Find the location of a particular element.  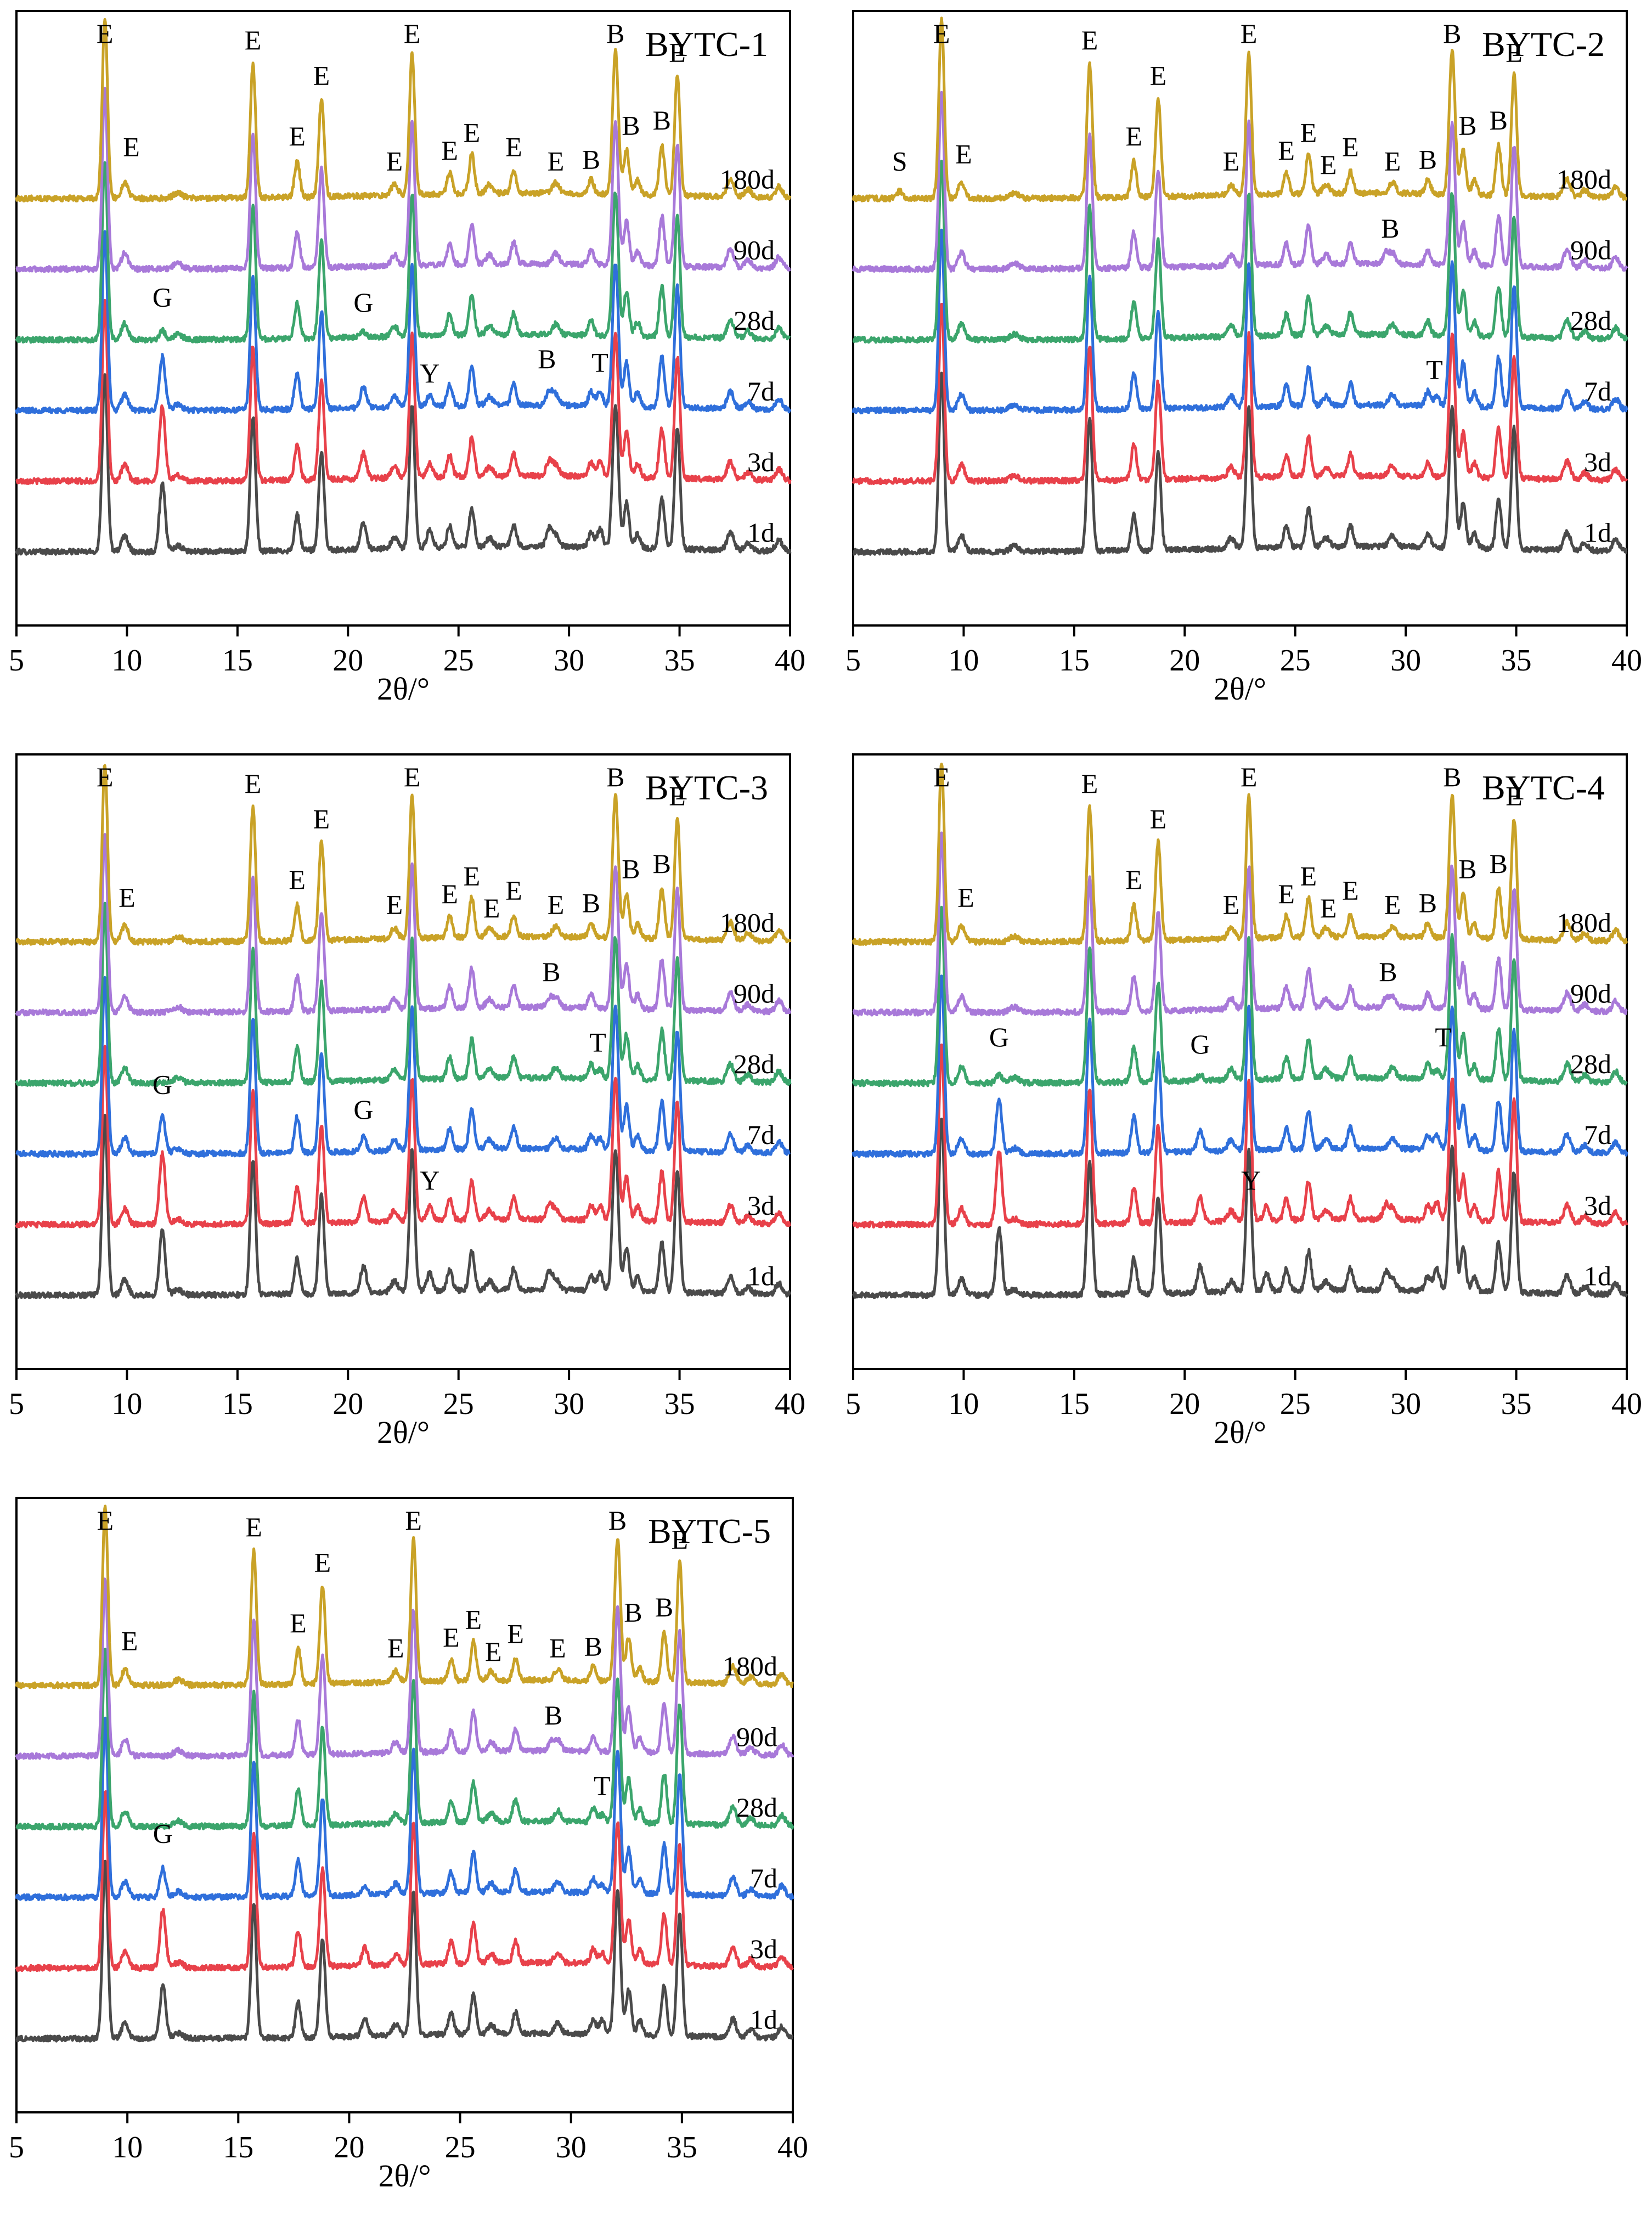

plot-frame is located at coordinates (403, 318).